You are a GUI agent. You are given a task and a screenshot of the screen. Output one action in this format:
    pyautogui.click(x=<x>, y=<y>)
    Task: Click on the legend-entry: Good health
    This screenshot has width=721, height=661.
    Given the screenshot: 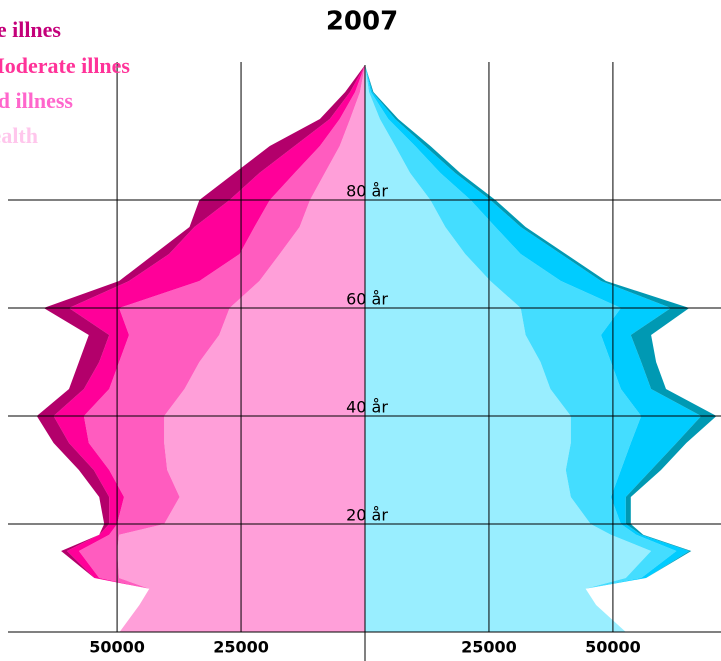 What is the action you would take?
    pyautogui.click(x=19, y=135)
    